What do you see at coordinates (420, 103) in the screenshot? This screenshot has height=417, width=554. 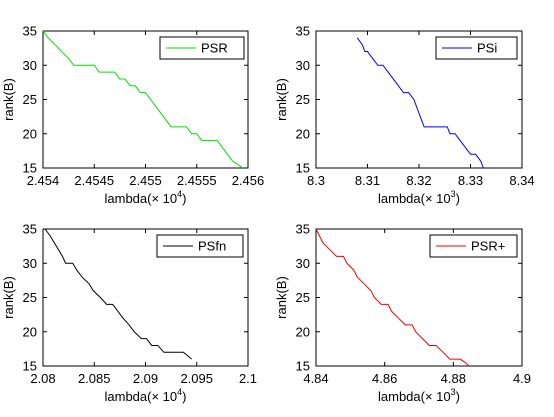 I see `series-line-psi` at bounding box center [420, 103].